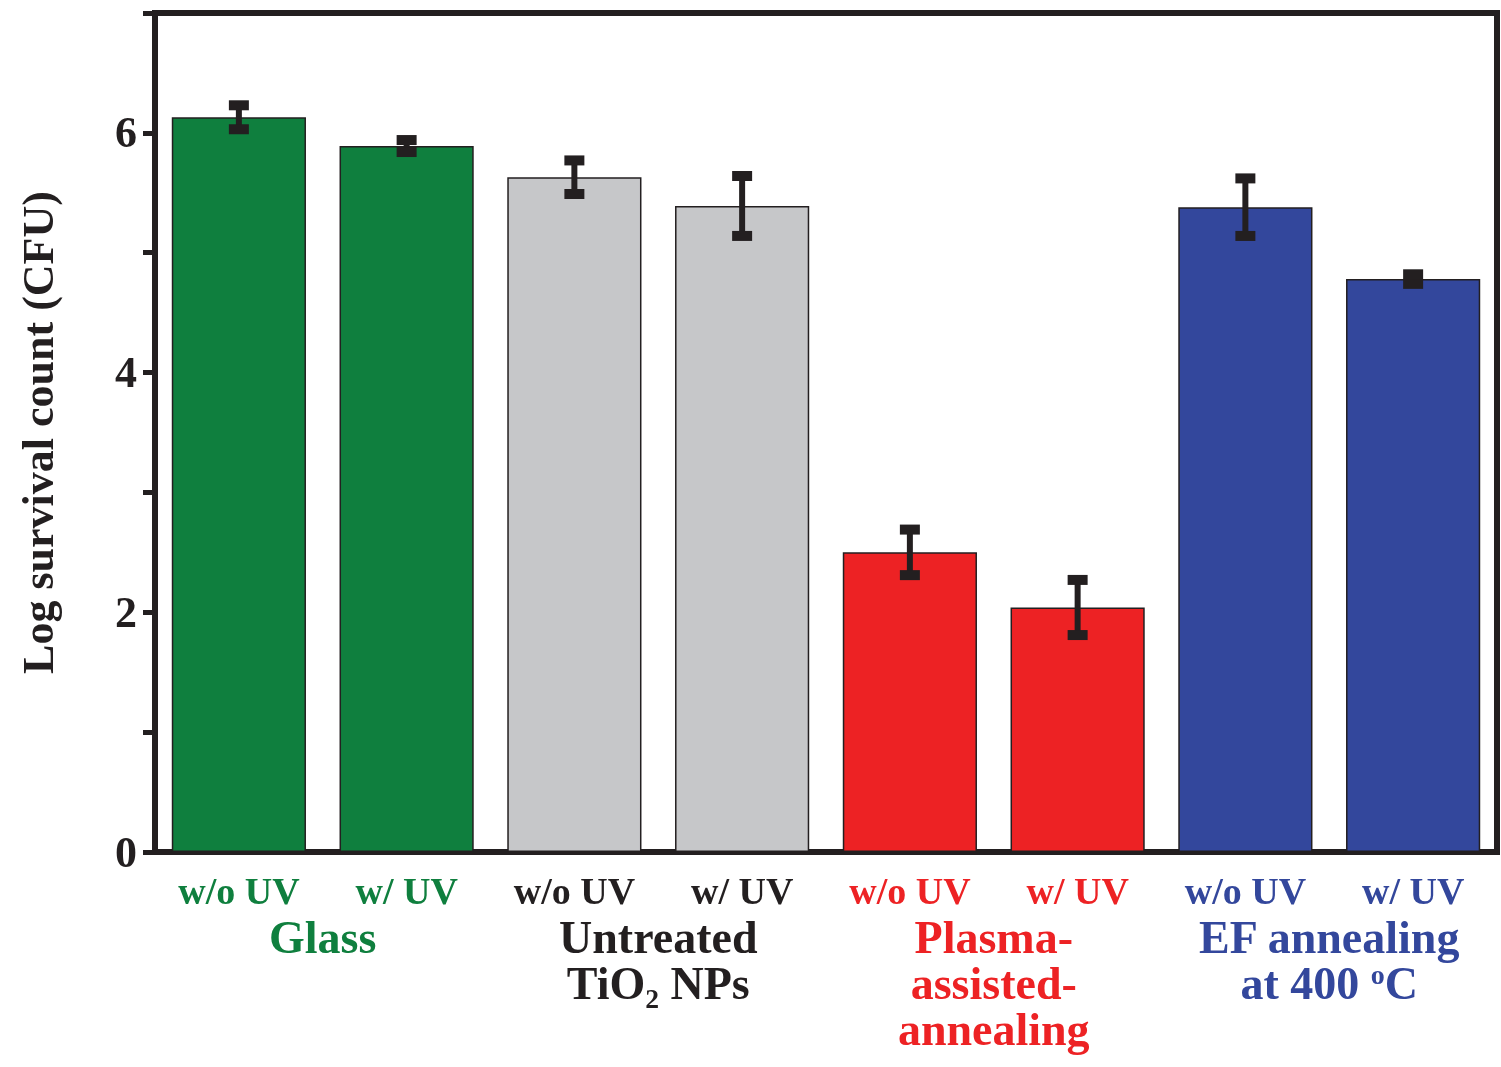 The width and height of the screenshot is (1501, 1067). What do you see at coordinates (126, 612) in the screenshot?
I see `y-tick-label: 2` at bounding box center [126, 612].